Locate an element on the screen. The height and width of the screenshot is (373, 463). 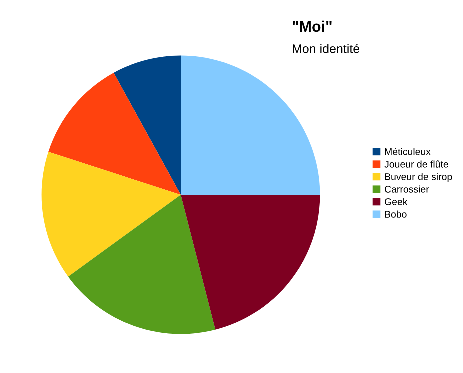
legend-label: Méticuleux is located at coordinates (408, 152).